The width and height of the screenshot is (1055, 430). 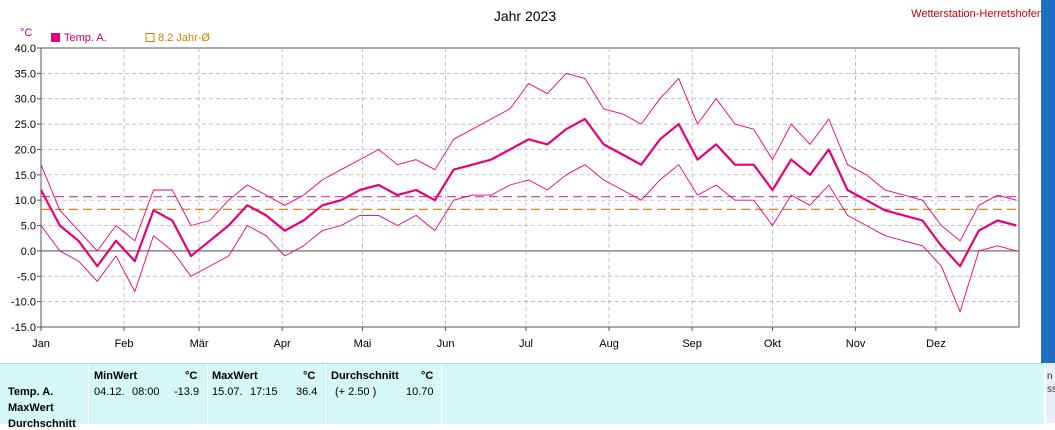 What do you see at coordinates (25, 49) in the screenshot?
I see `y-tick-label: 40.0` at bounding box center [25, 49].